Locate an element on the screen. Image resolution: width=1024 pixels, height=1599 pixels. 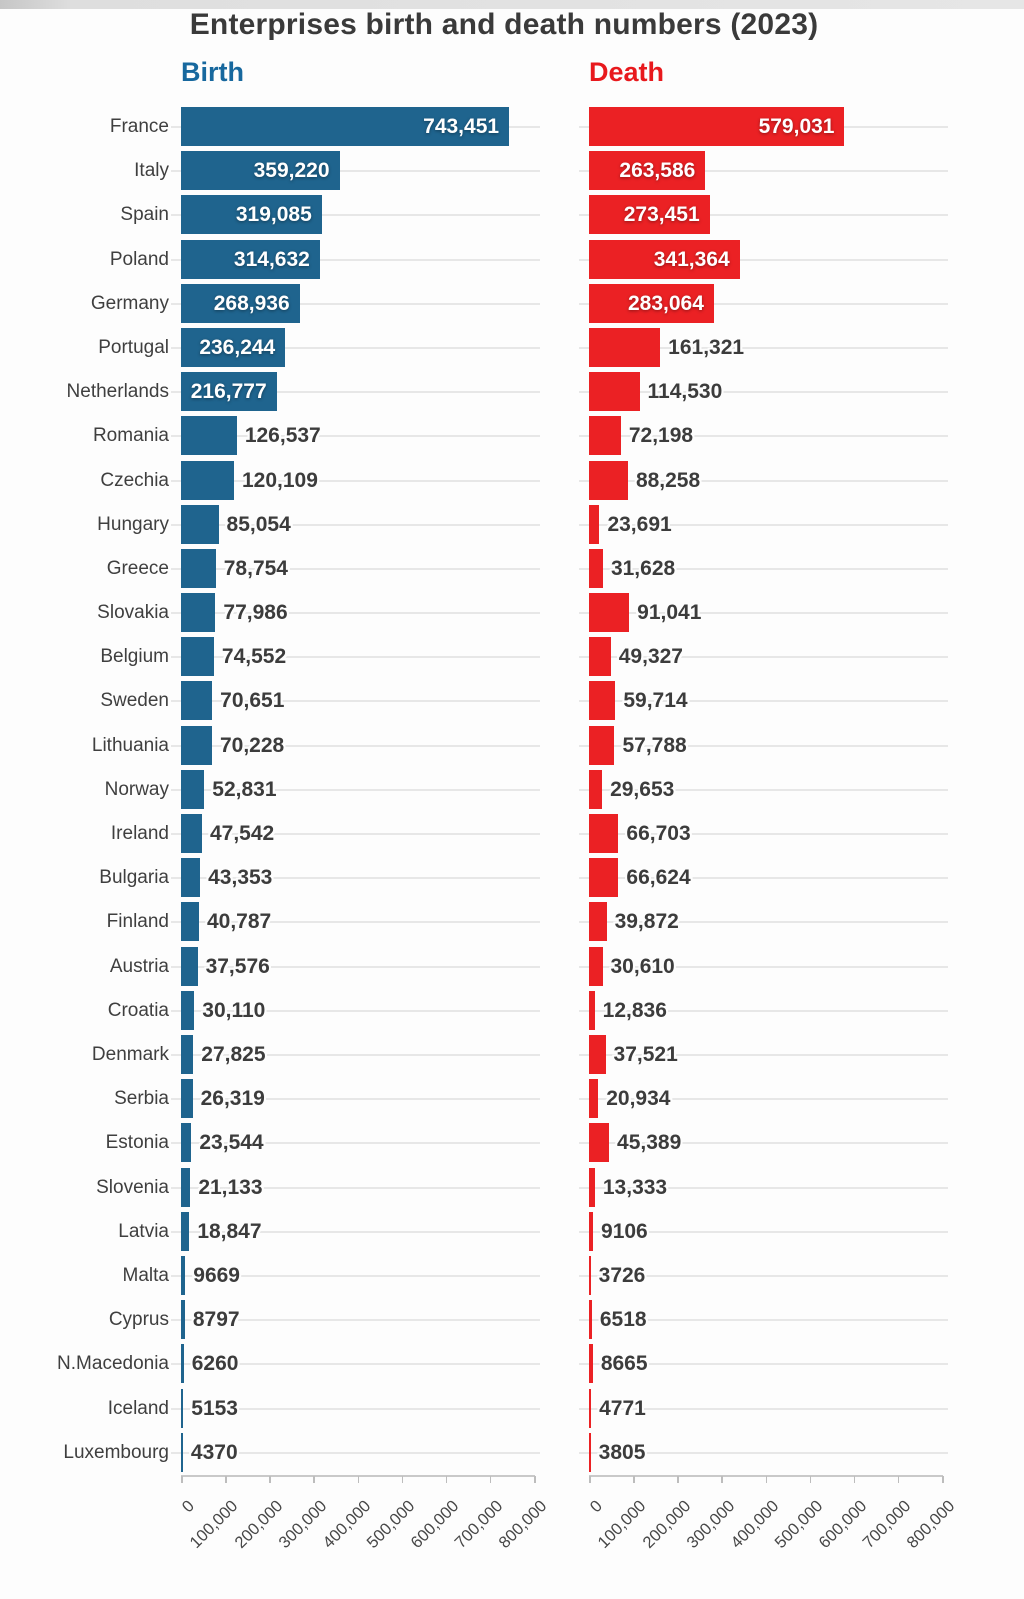
chart-row: 9106 is located at coordinates (763, 1232).